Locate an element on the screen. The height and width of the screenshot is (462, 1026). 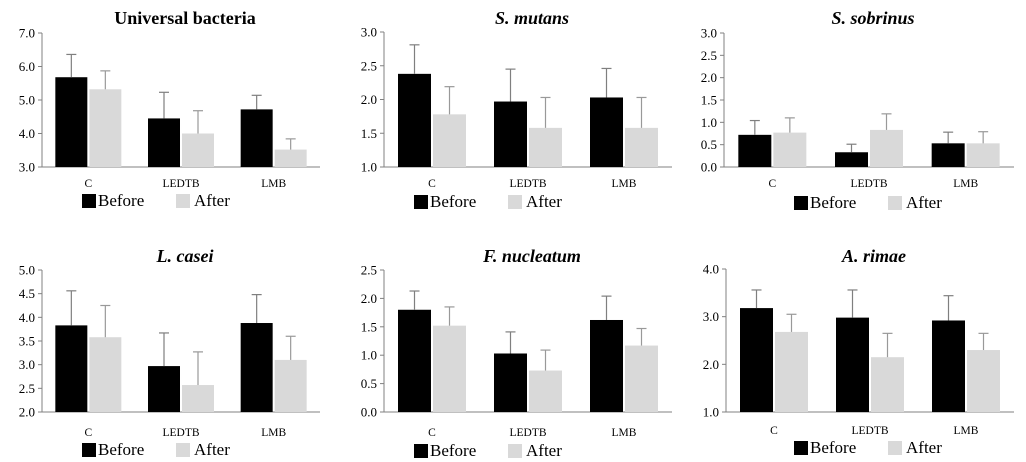
chart-title: A. rimae is located at coordinates (873, 256).